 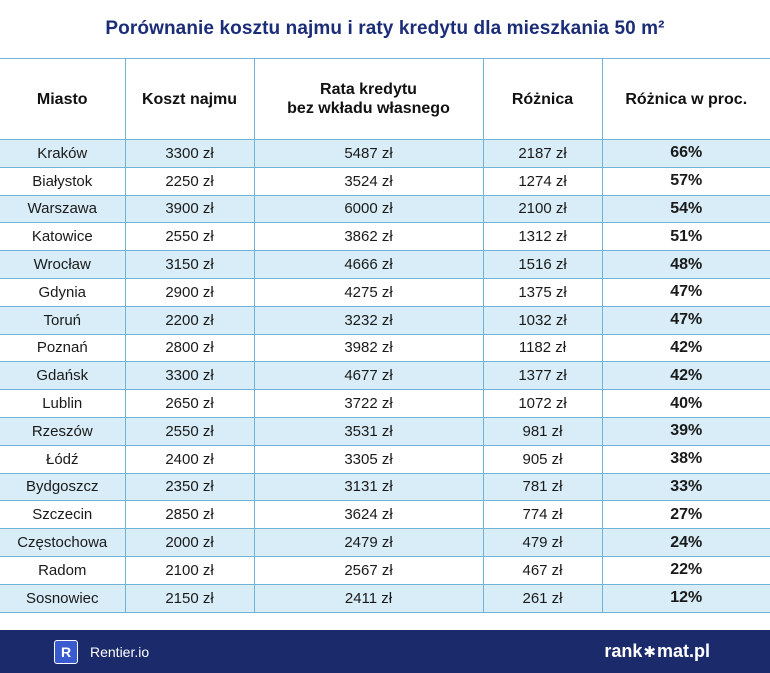 I want to click on rent-cell: 2650 zł, so click(x=190, y=403).